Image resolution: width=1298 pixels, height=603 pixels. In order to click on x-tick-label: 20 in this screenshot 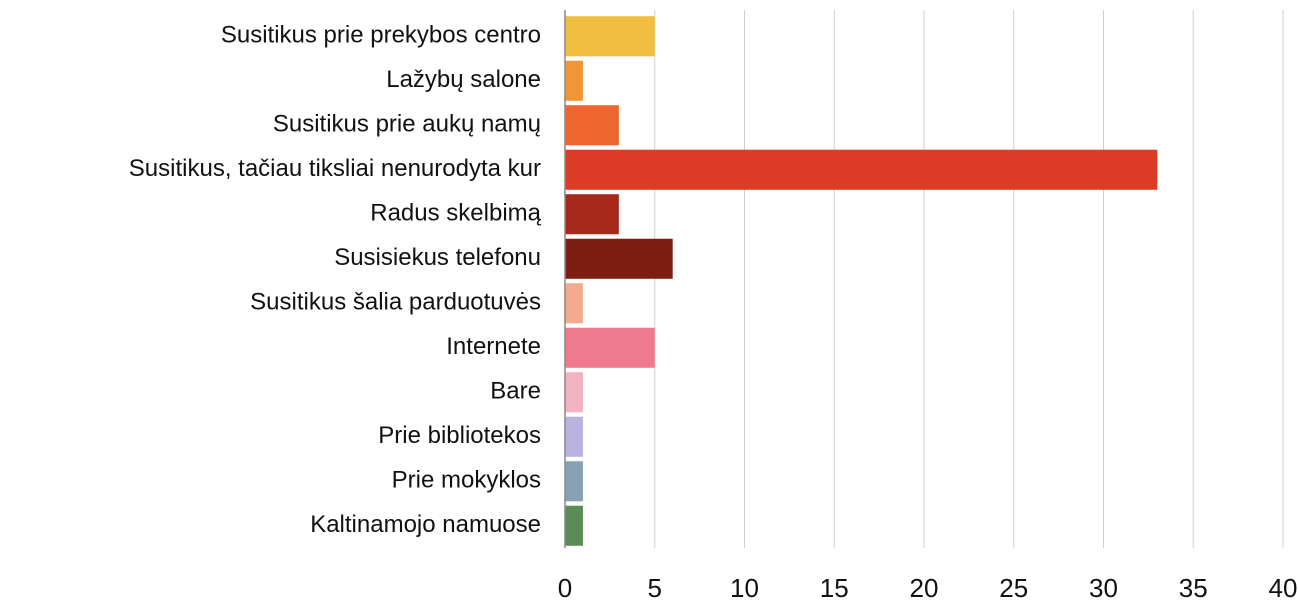, I will do `click(924, 588)`.